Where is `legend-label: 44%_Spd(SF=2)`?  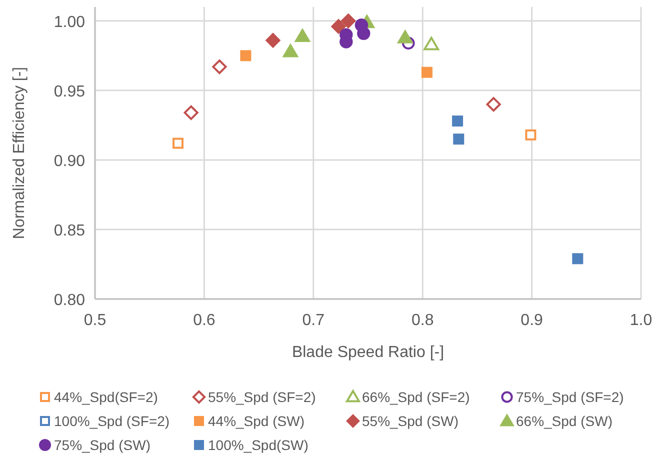 legend-label: 44%_Spd(SF=2) is located at coordinates (106, 397).